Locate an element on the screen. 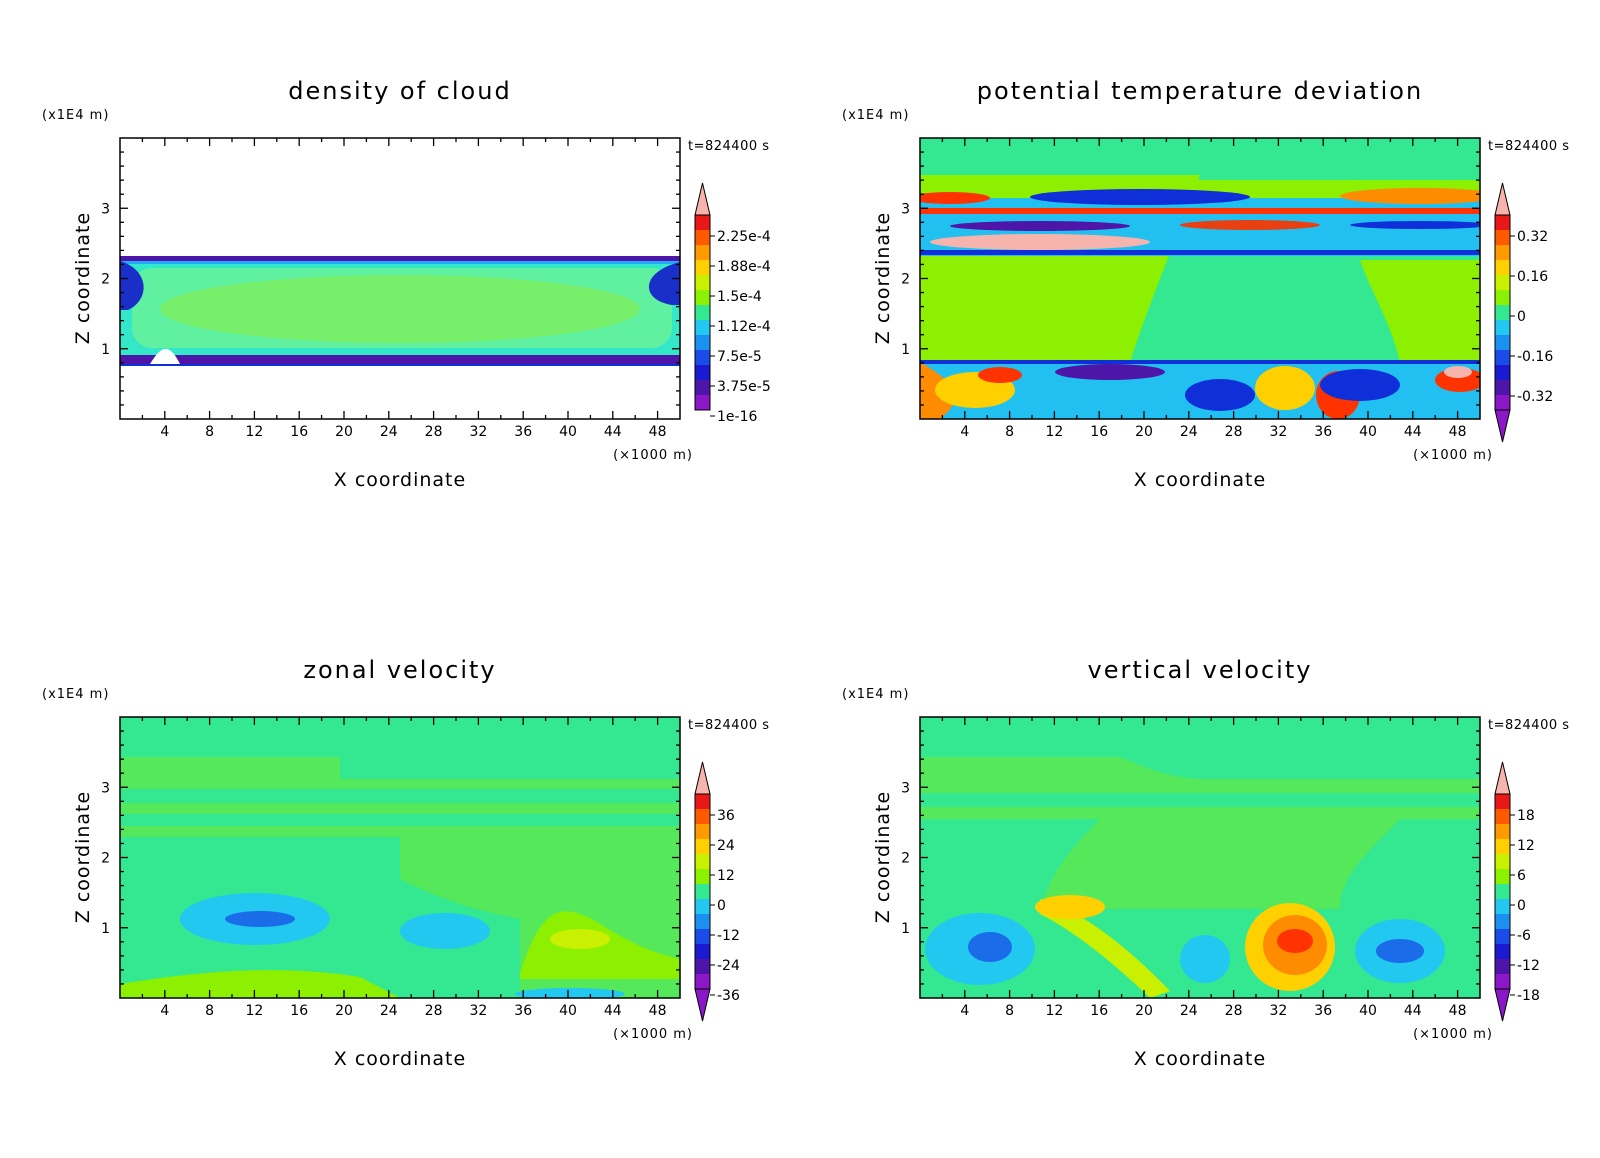 The width and height of the screenshot is (1600, 1158). colorbar-label: 0.32 is located at coordinates (1532, 237).